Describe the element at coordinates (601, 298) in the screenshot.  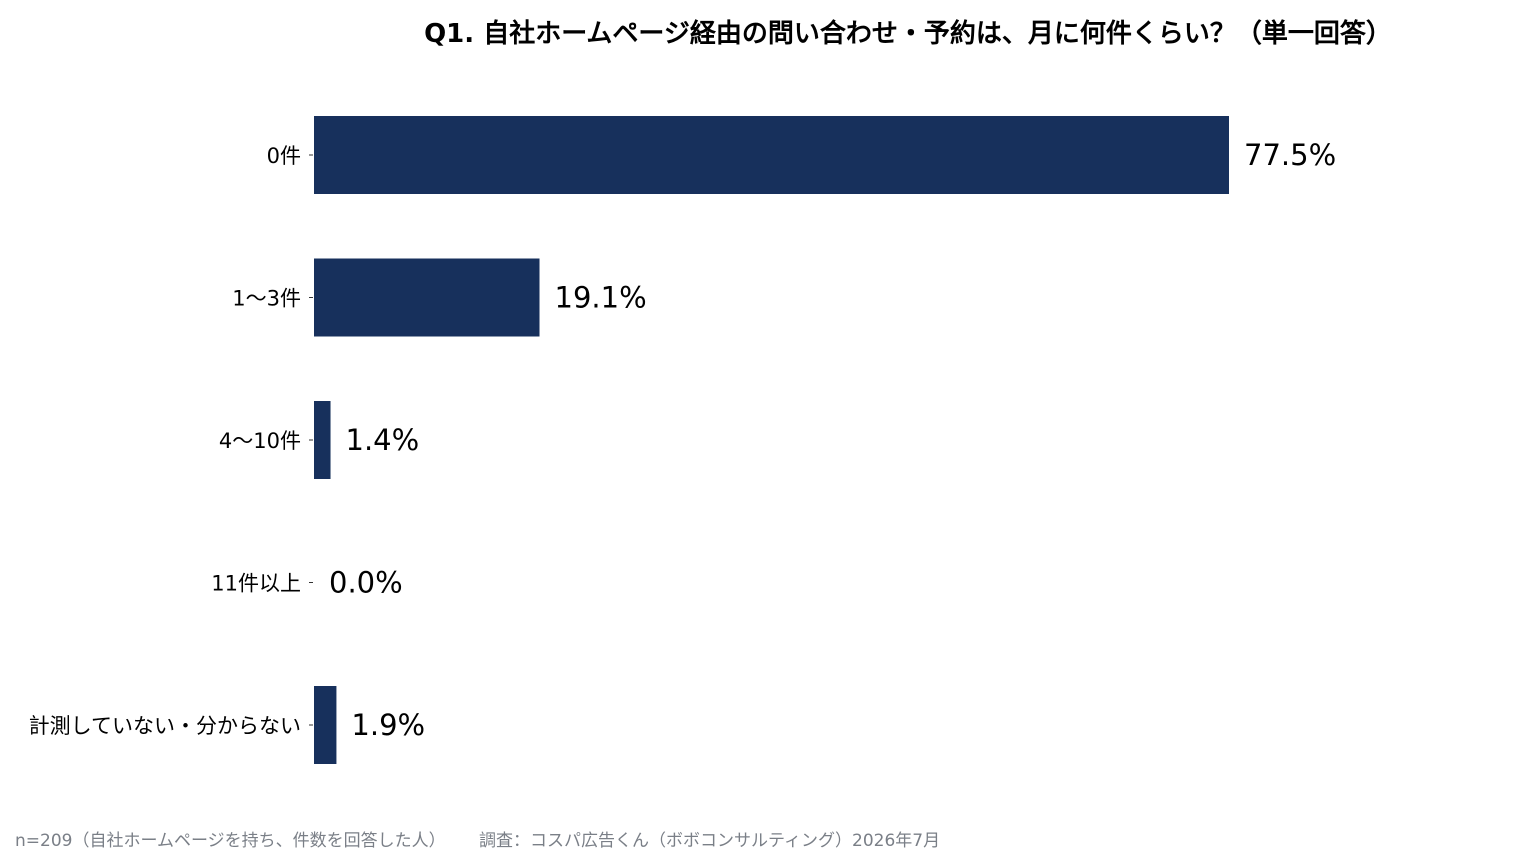
I see `value-label: 19.1%` at that location.